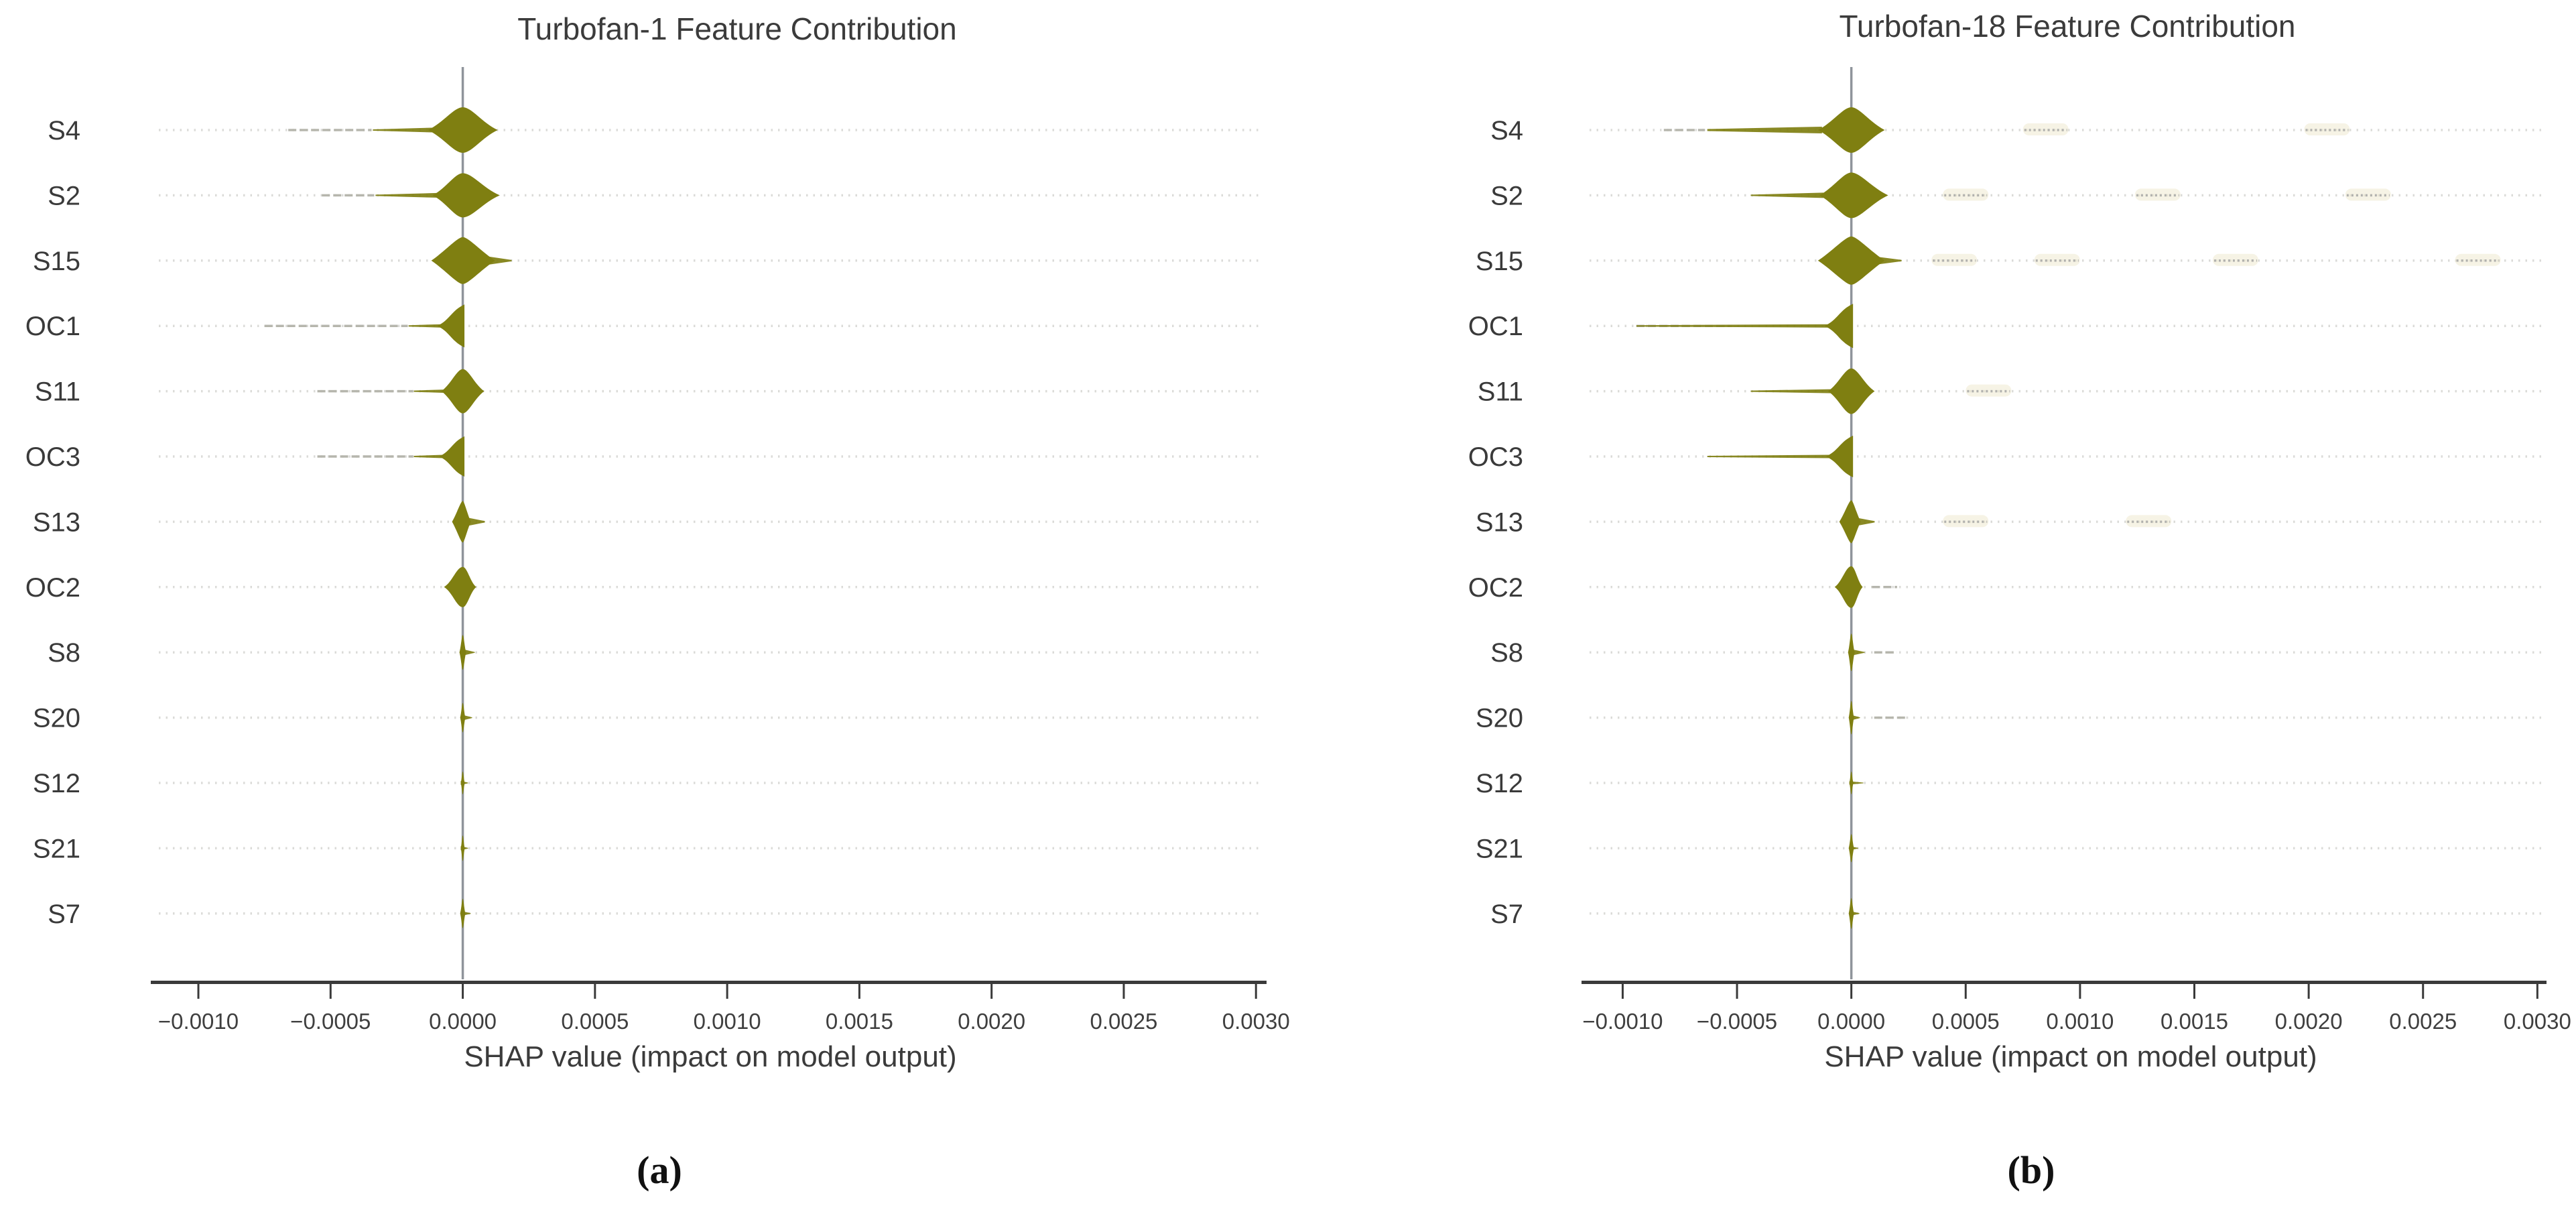 Image resolution: width=2576 pixels, height=1224 pixels. I want to click on chart-a-x-axis-line, so click(709, 983).